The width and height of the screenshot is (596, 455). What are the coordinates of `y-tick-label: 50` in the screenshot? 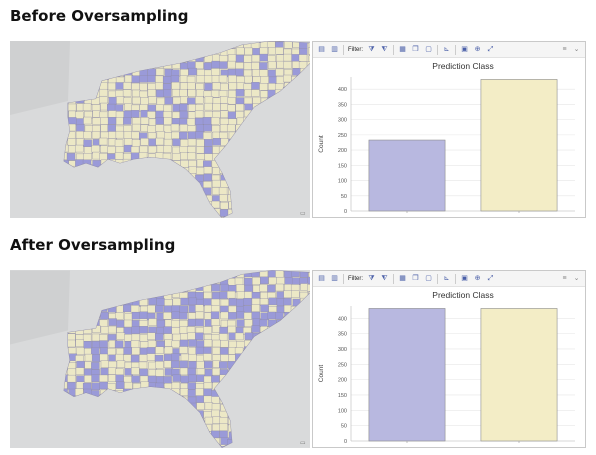 It's located at (344, 197).